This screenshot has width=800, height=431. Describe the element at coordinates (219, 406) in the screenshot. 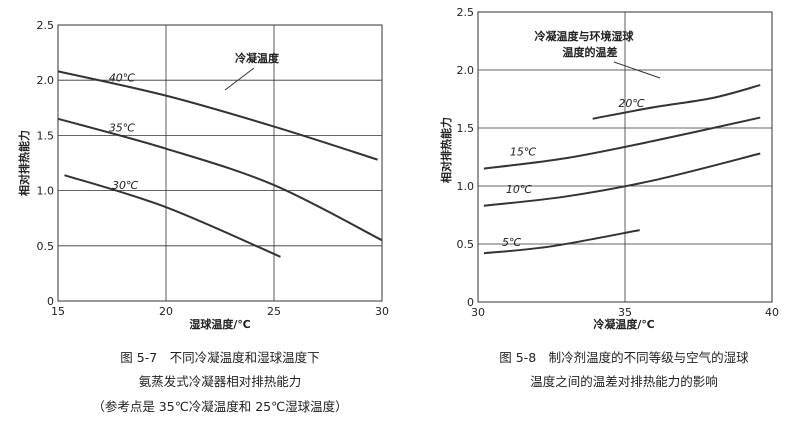

I see `caption-left-line-3: （参考点是 35℃冷凝温度和 25℃湿球温度）` at that location.